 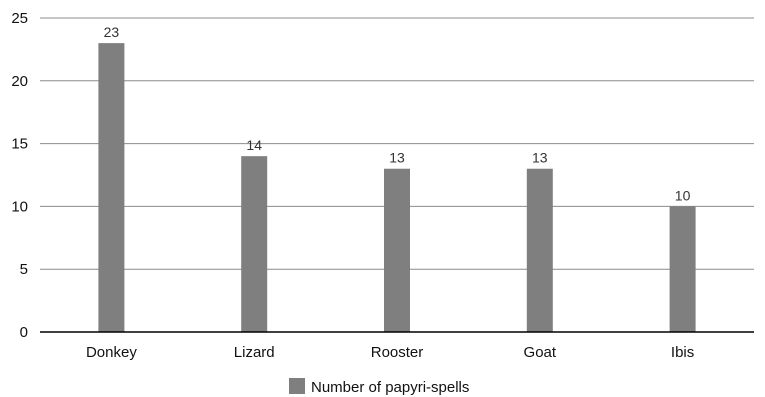 I want to click on bar-ibis, so click(x=682, y=269).